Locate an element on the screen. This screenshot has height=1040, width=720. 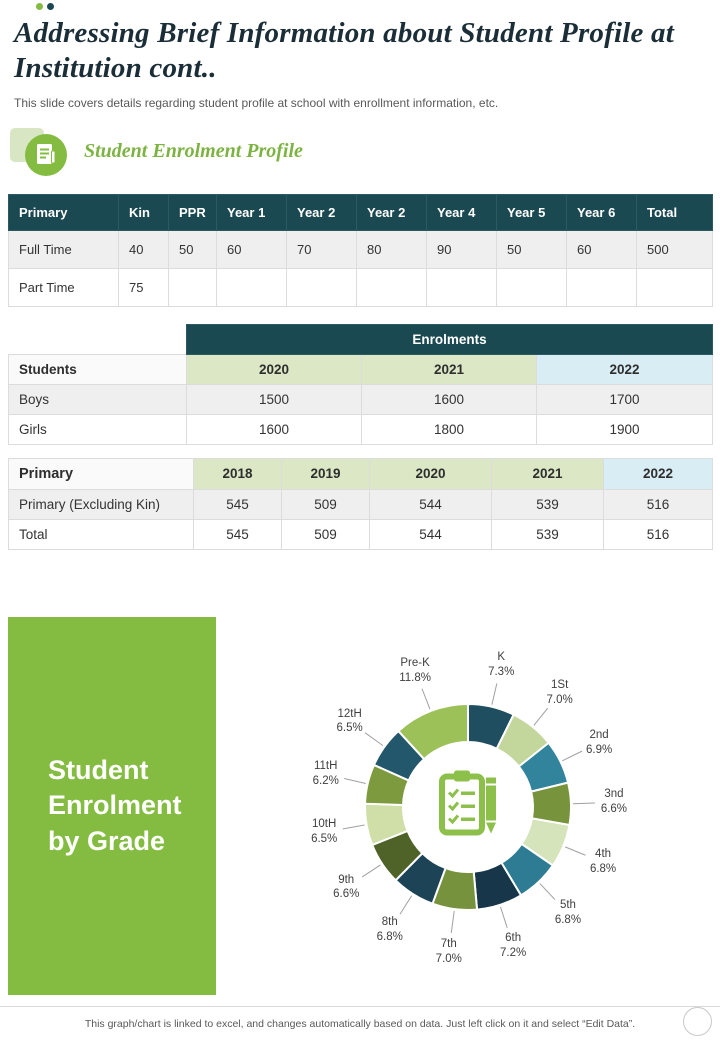
cell: 1900 is located at coordinates (624, 429).